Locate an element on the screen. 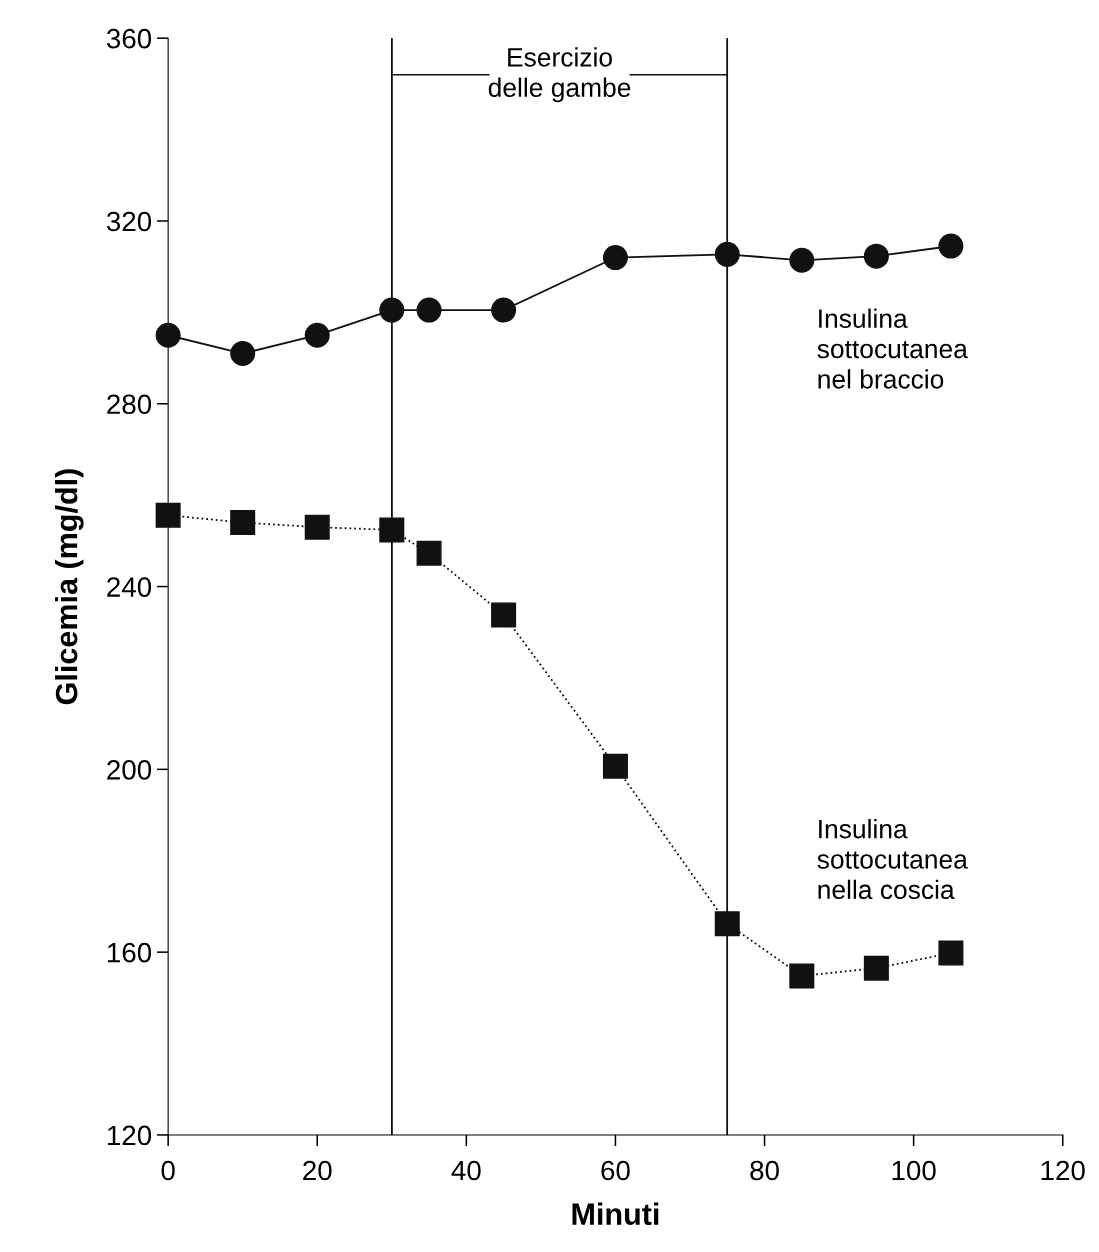  y-tick-label: 360 is located at coordinates (129, 38).